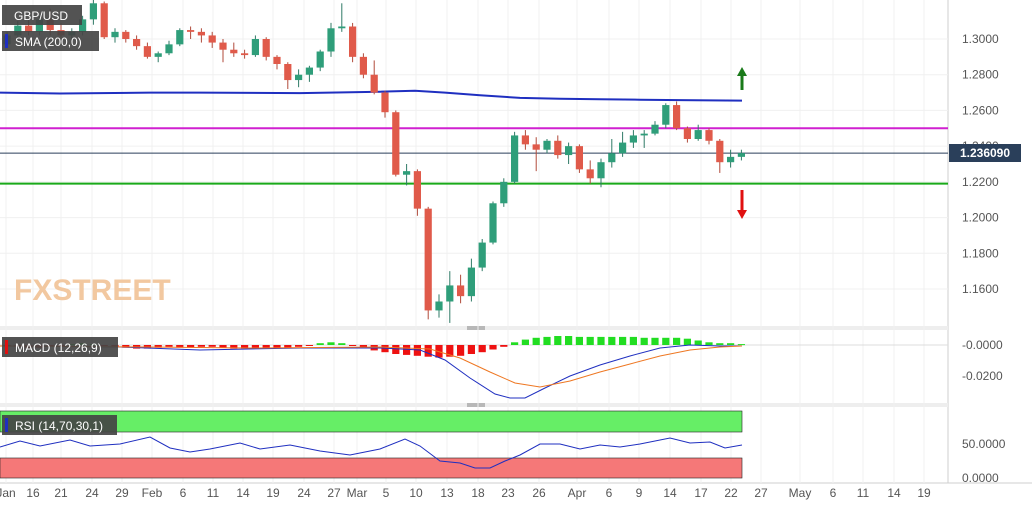 The height and width of the screenshot is (505, 1032). I want to click on watermark-text: FXSTREET, so click(92, 290).